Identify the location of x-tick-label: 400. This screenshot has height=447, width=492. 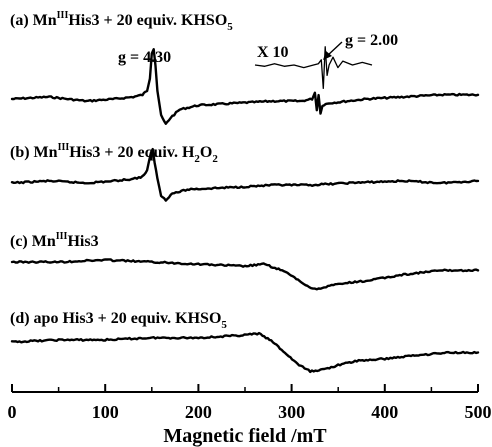
(384, 412).